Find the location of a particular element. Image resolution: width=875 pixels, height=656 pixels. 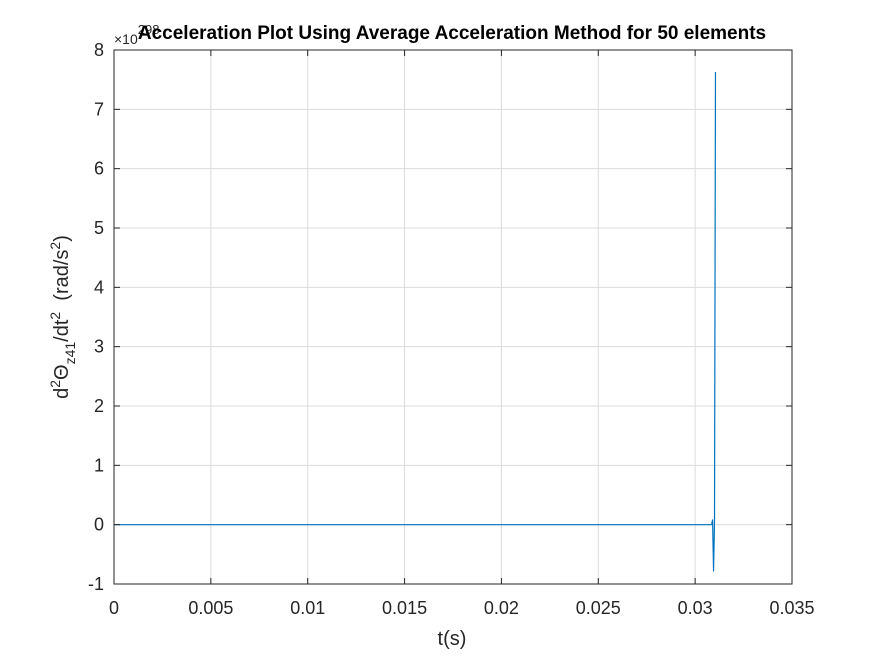

x-tick-label: 0 is located at coordinates (114, 608).